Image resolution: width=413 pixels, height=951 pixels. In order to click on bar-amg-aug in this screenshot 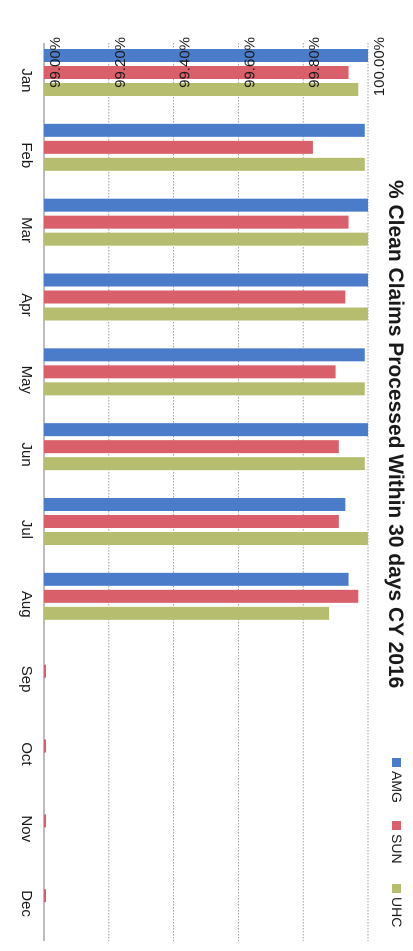, I will do `click(196, 579)`.